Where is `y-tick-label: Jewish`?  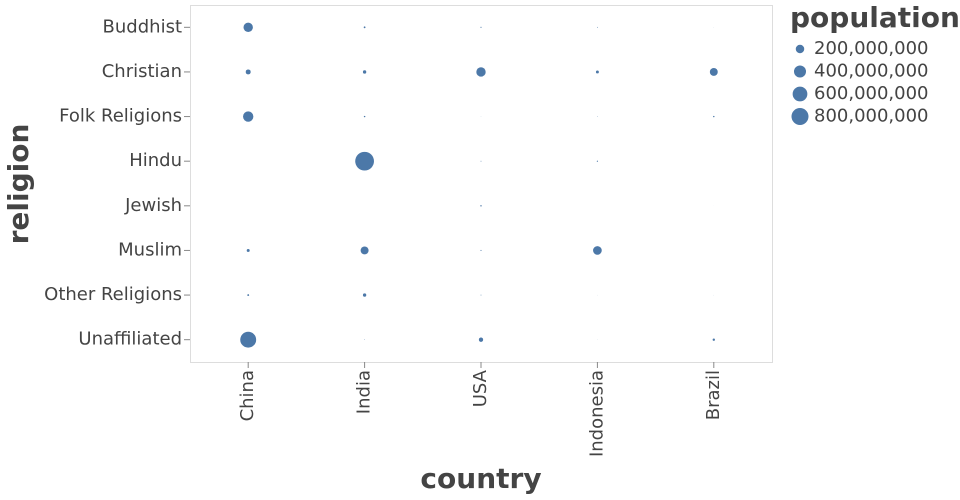
y-tick-label: Jewish is located at coordinates (153, 205).